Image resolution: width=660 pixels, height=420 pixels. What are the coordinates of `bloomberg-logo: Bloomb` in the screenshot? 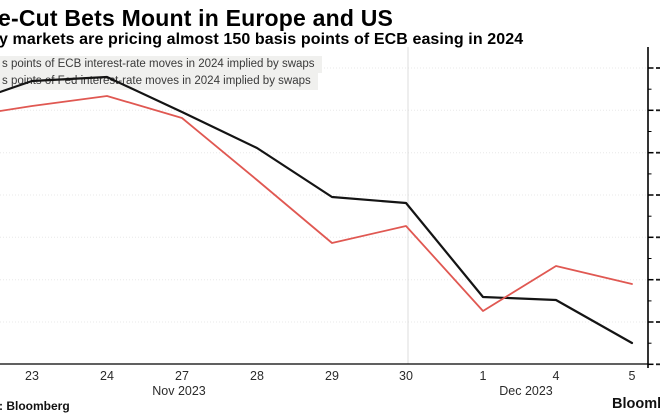 It's located at (636, 404).